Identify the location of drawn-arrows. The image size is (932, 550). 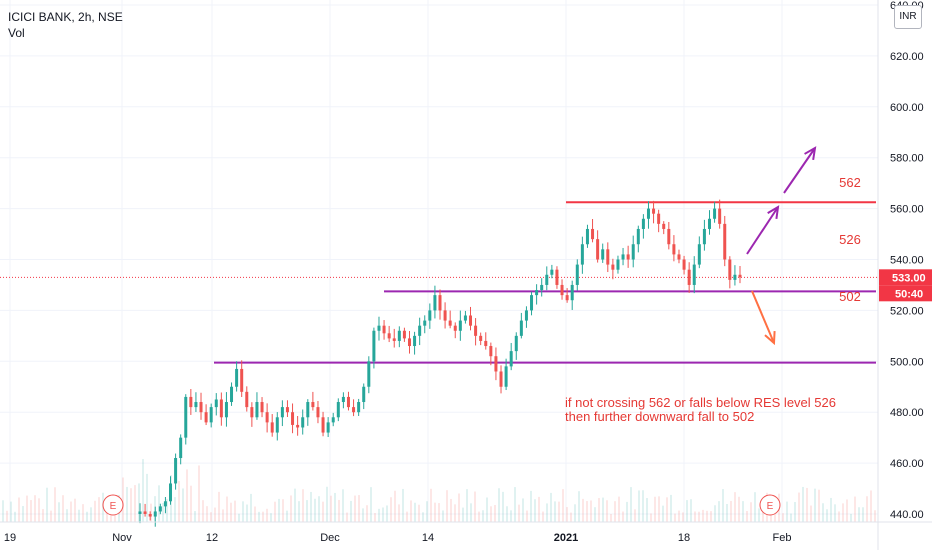
(781, 246).